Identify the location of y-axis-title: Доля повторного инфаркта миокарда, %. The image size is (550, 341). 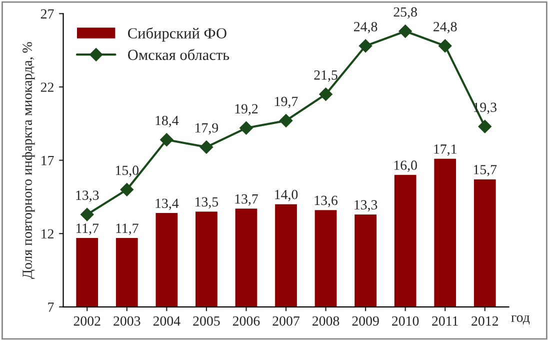
(28, 160).